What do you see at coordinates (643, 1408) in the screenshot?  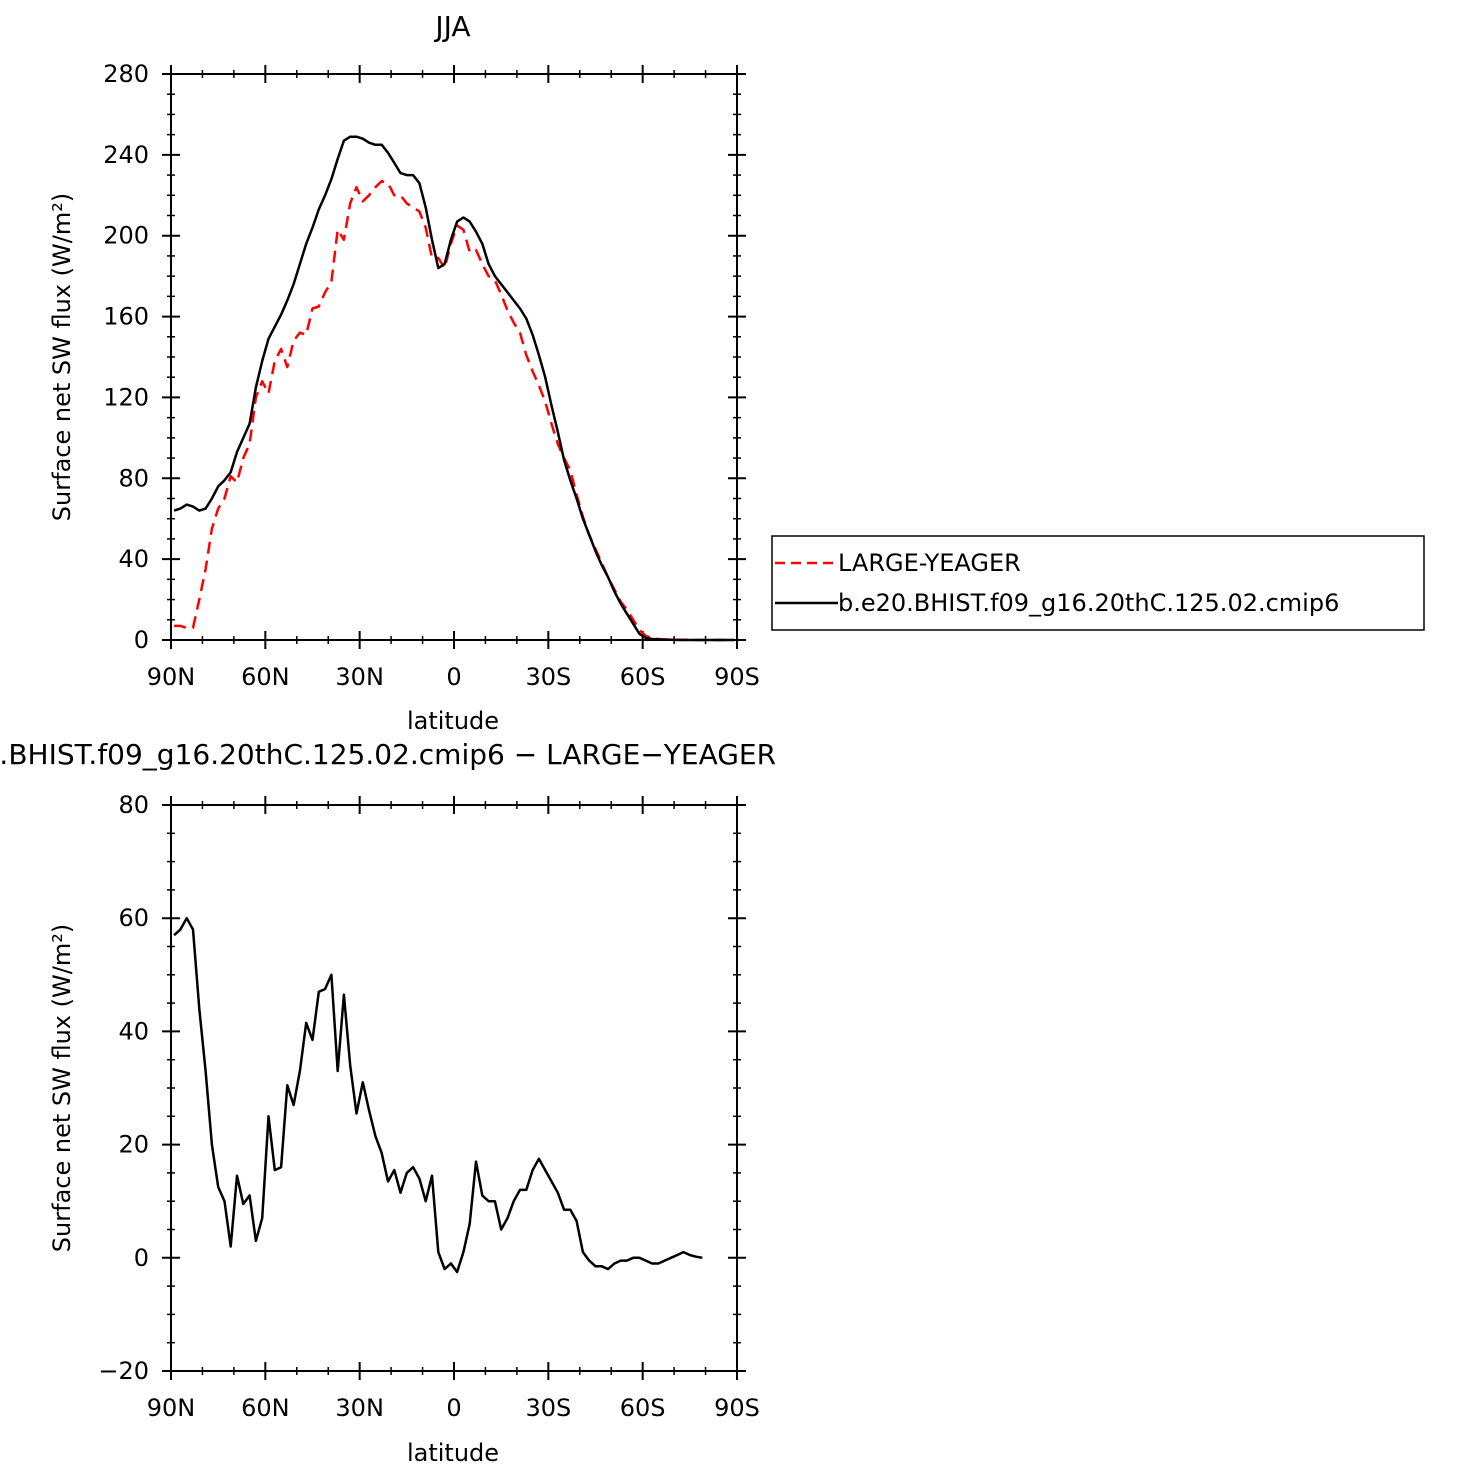 I see `bottom-x-tick-label: 60S` at bounding box center [643, 1408].